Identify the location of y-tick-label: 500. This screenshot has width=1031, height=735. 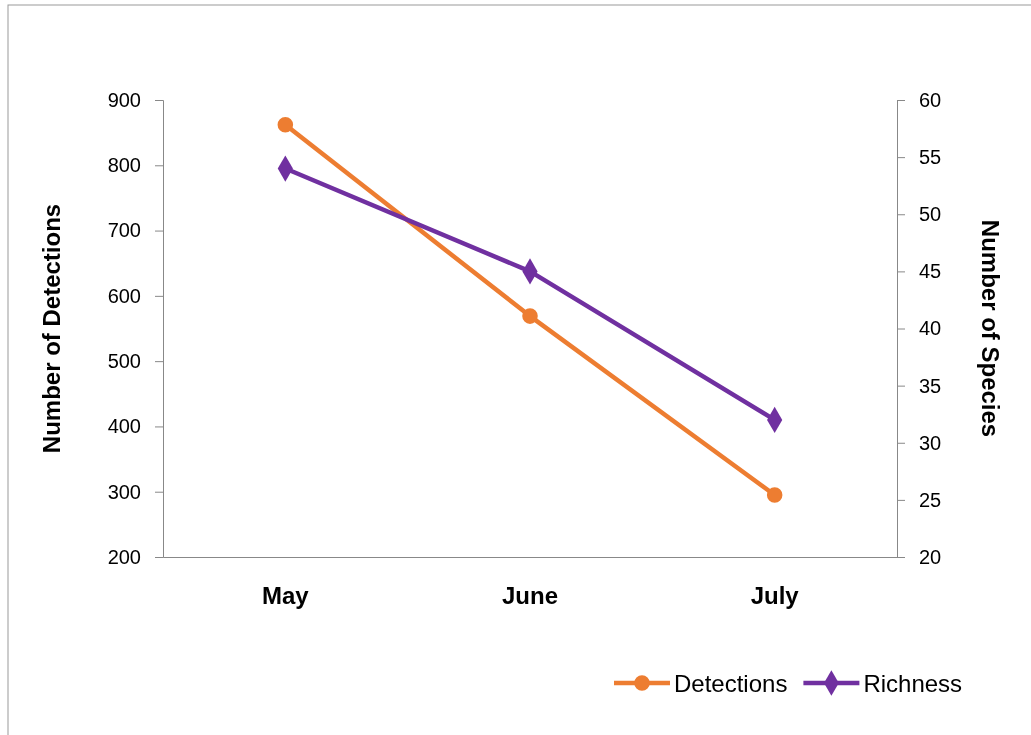
(124, 361).